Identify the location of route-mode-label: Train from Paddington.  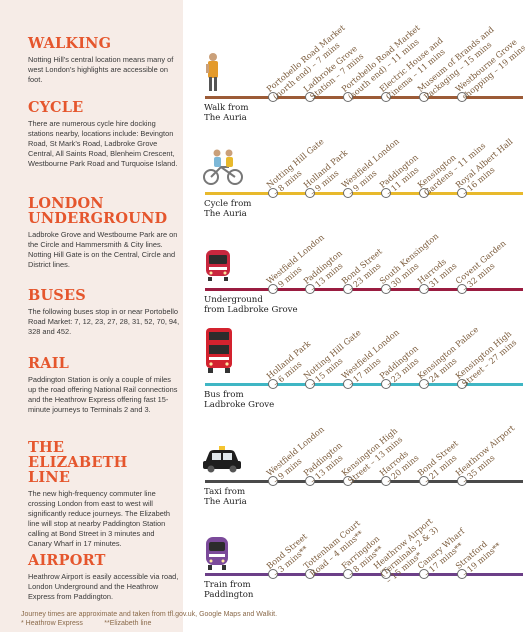
(229, 590).